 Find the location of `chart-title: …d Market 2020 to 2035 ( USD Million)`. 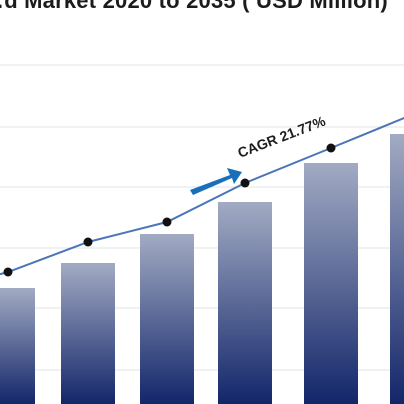

chart-title: …d Market 2020 to 2035 ( USD Million) is located at coordinates (194, 6).